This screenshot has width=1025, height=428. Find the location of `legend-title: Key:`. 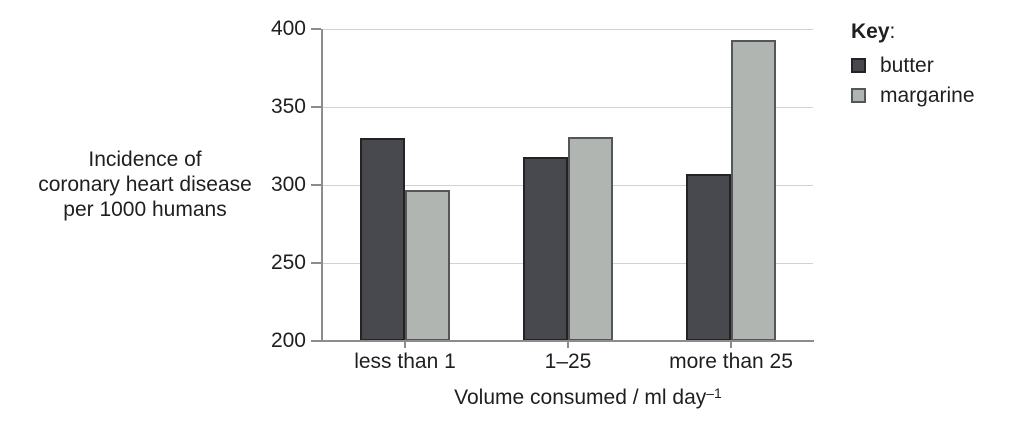

legend-title: Key: is located at coordinates (936, 32).